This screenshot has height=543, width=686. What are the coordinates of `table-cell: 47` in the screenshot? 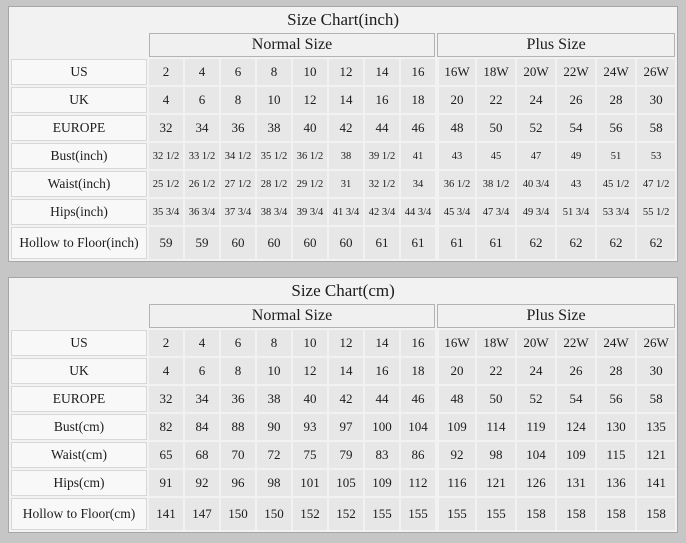 It's located at (536, 156).